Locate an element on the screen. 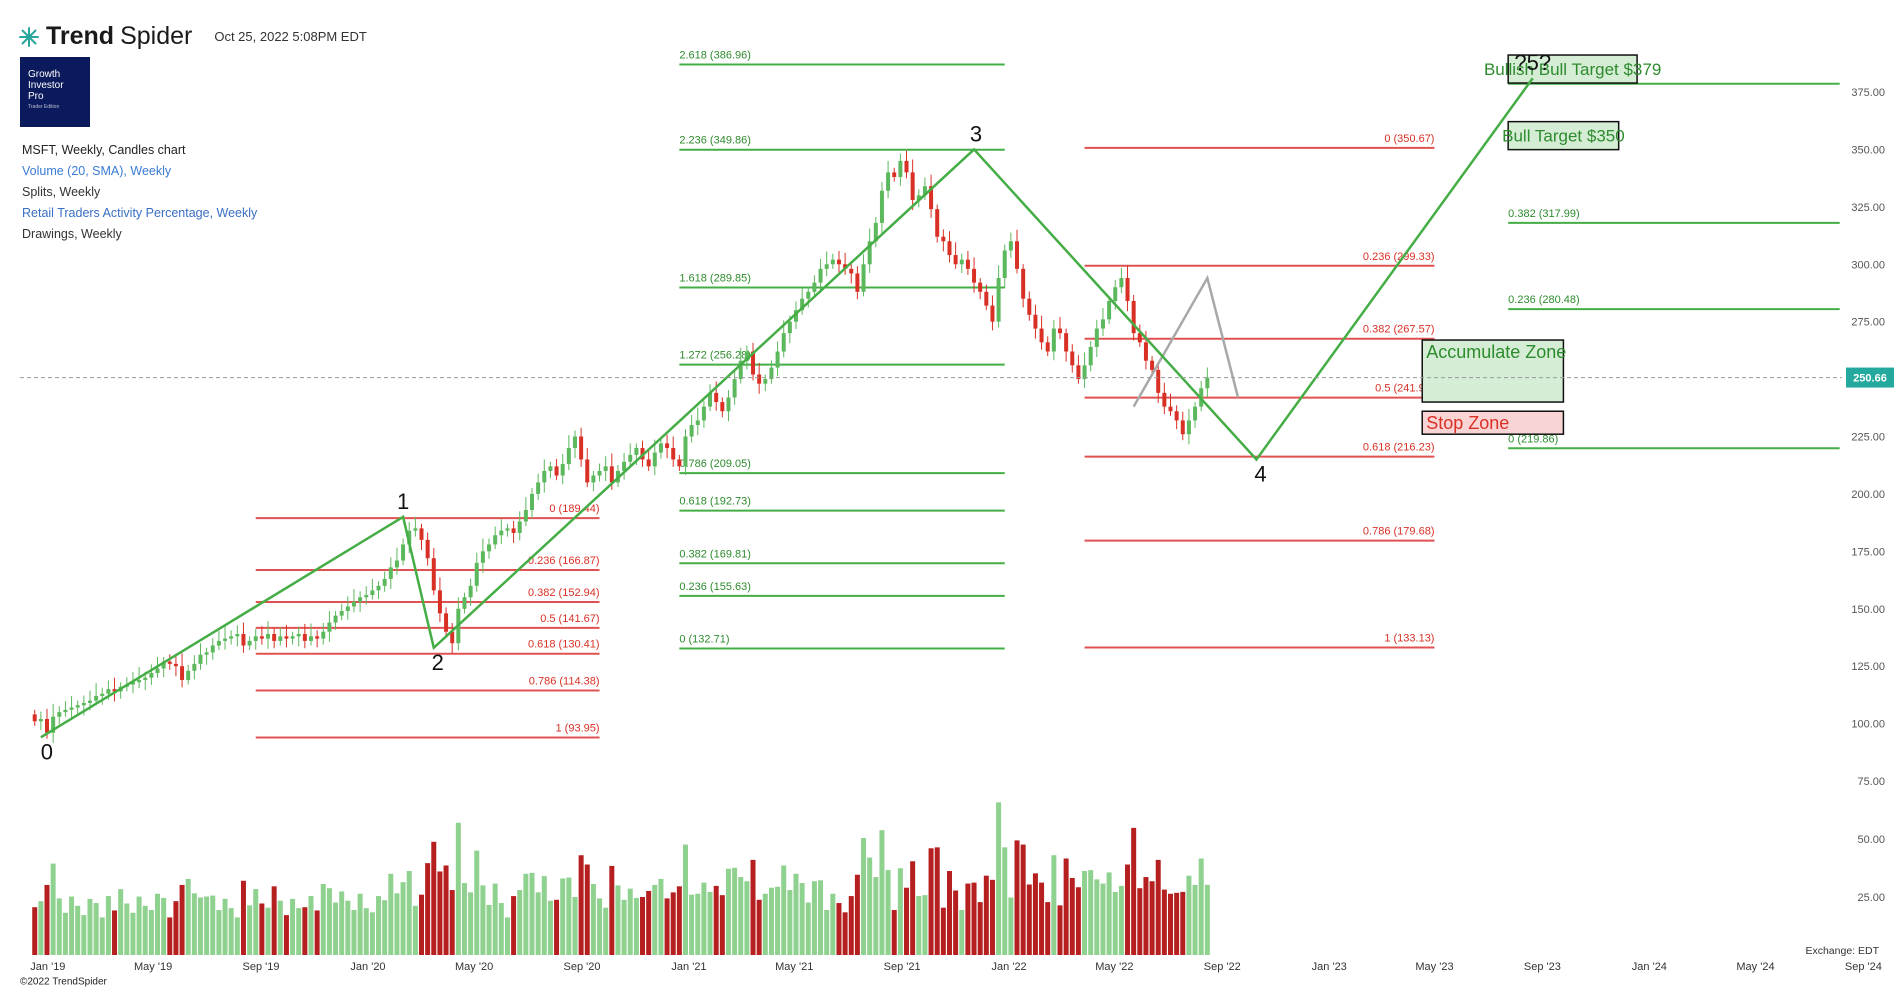  fib-level-label: 0.618 (216.23) is located at coordinates (1399, 448).